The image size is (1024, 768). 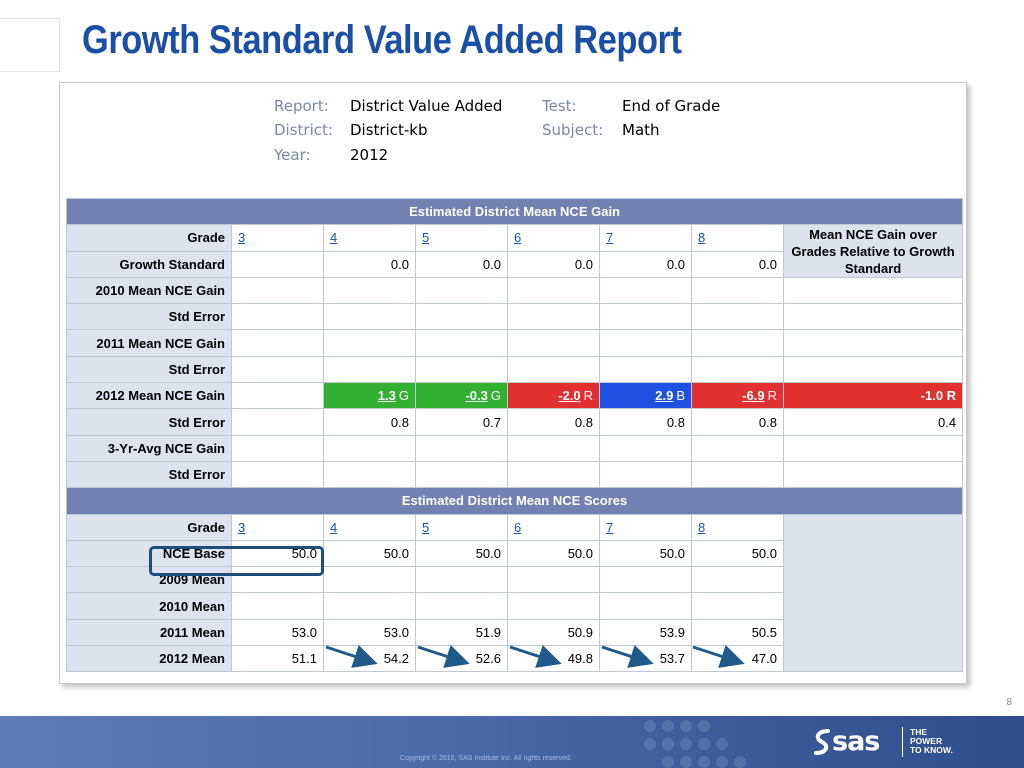 What do you see at coordinates (277, 659) in the screenshot?
I see `value-cell: 51.1` at bounding box center [277, 659].